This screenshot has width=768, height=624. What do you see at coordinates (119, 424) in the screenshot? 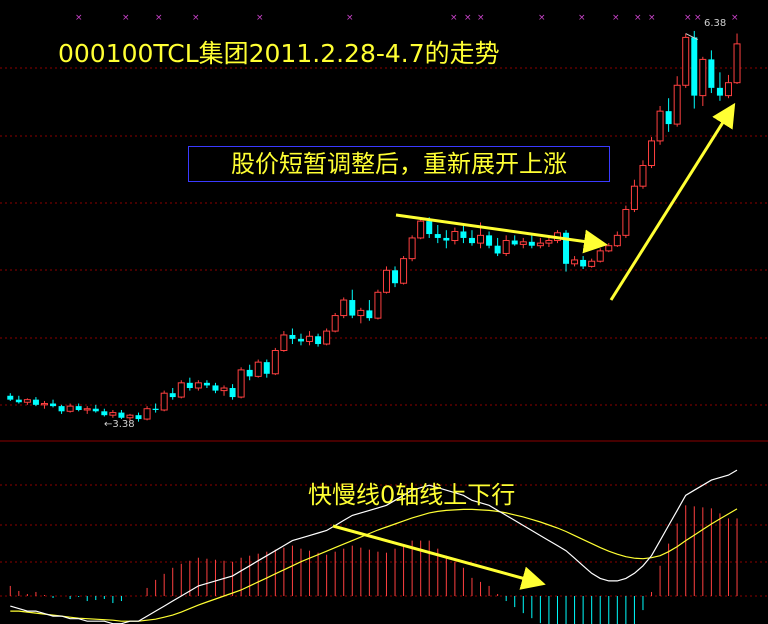
I see `price-low-label: ←3.38` at bounding box center [119, 424].